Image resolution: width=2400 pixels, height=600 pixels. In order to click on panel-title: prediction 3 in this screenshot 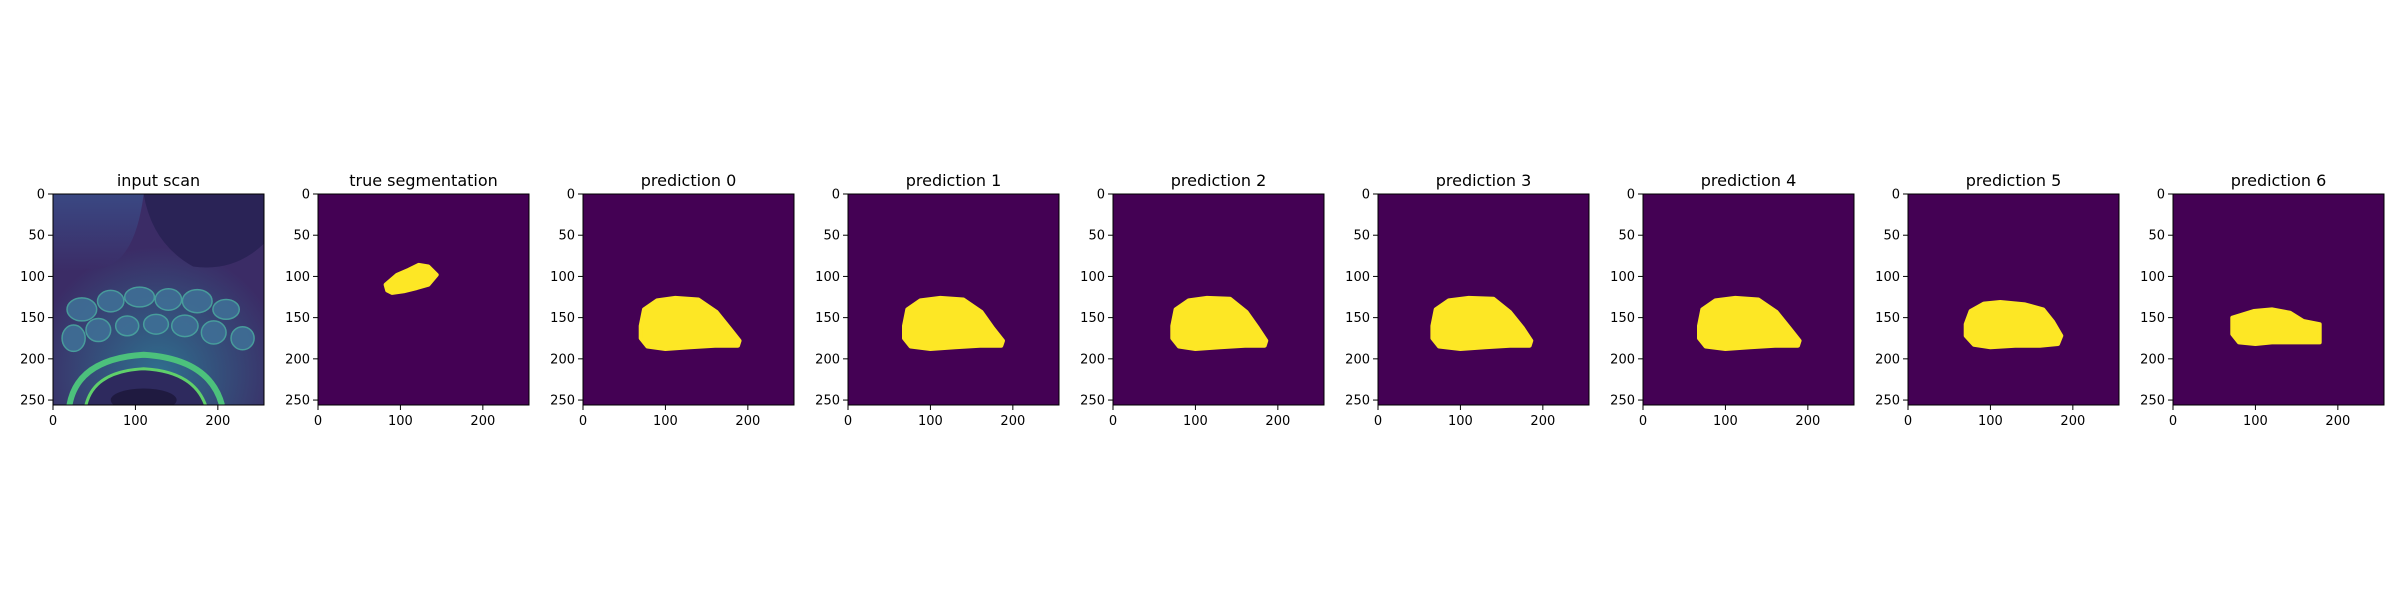, I will do `click(1484, 180)`.